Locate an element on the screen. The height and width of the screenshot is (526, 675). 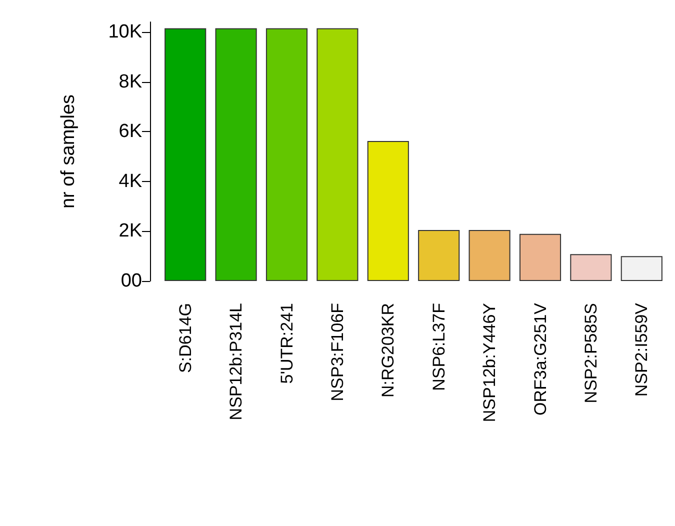
y-tick-label: 2K is located at coordinates (130, 231).